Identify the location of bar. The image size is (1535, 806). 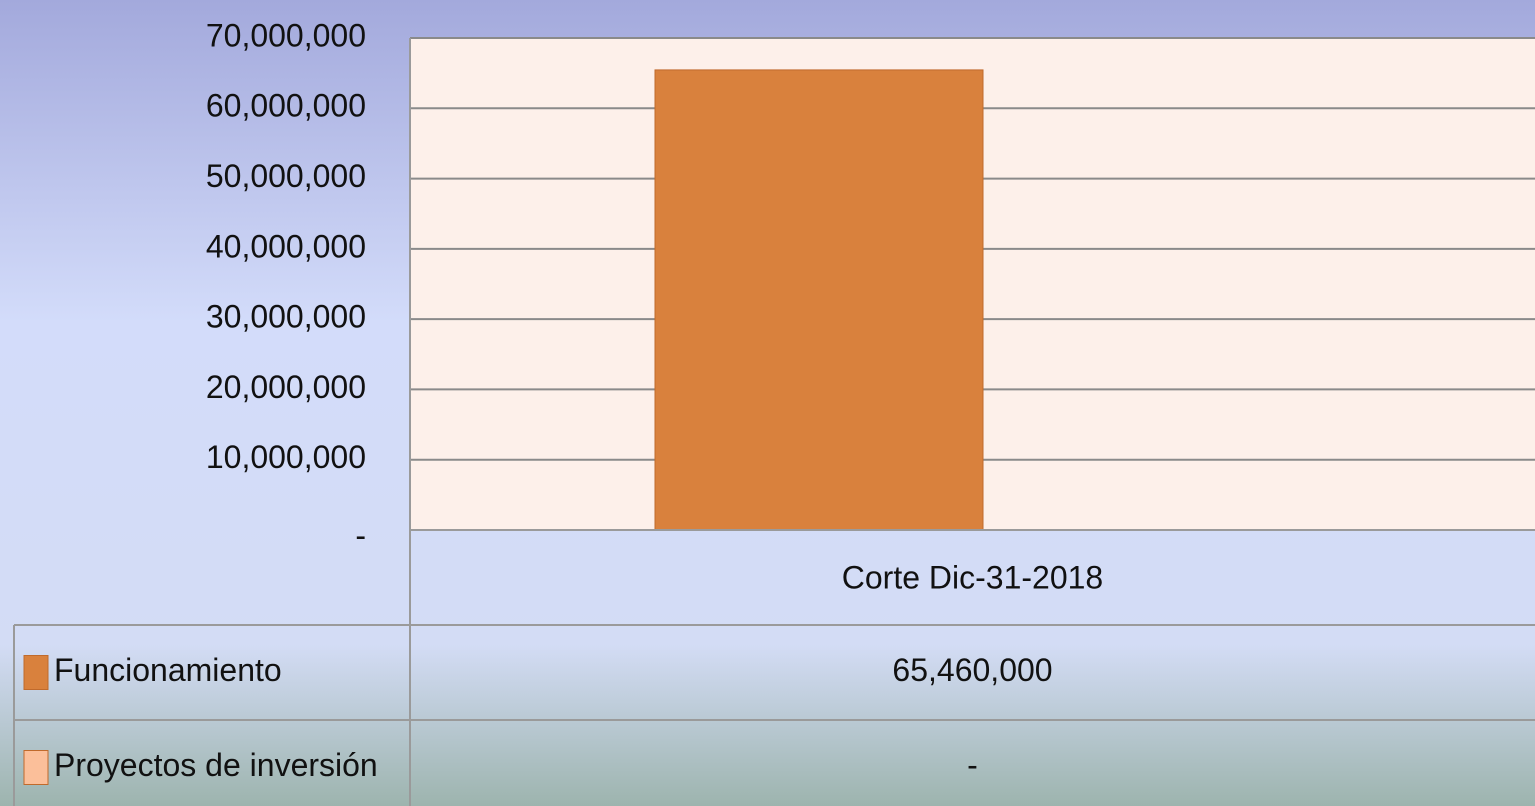
(819, 300).